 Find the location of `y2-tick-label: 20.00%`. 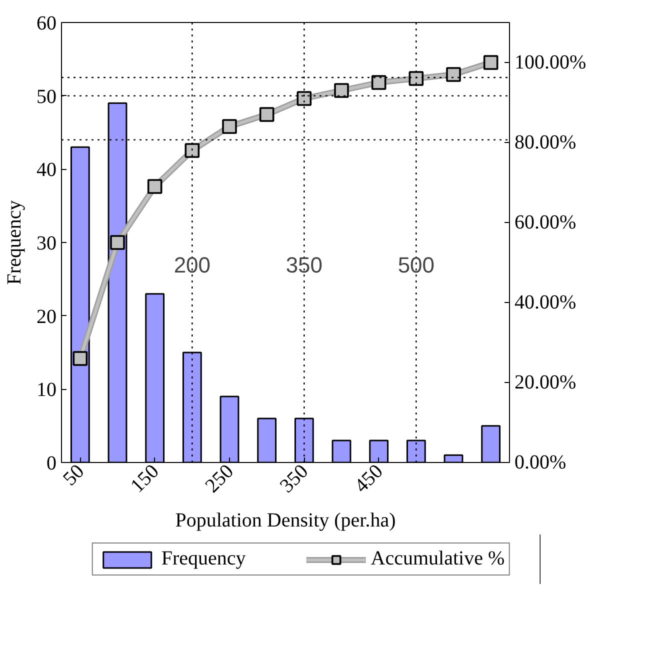

y2-tick-label: 20.00% is located at coordinates (545, 383).